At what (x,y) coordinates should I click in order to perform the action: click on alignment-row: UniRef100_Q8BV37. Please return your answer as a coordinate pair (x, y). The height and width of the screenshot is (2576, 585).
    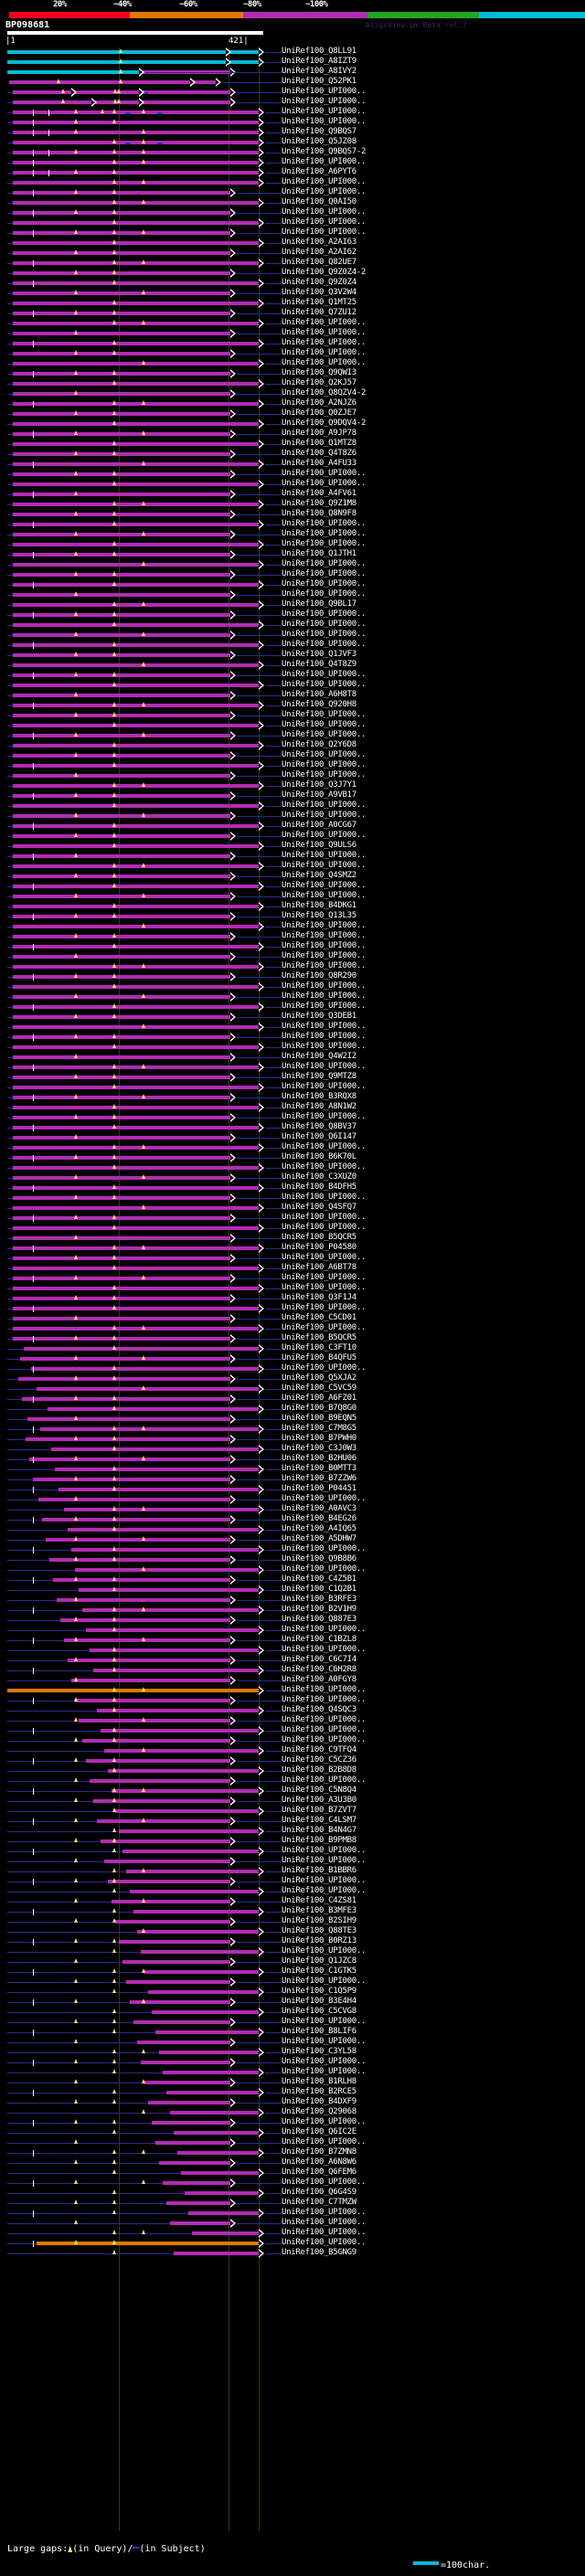
    Looking at the image, I should click on (293, 1127).